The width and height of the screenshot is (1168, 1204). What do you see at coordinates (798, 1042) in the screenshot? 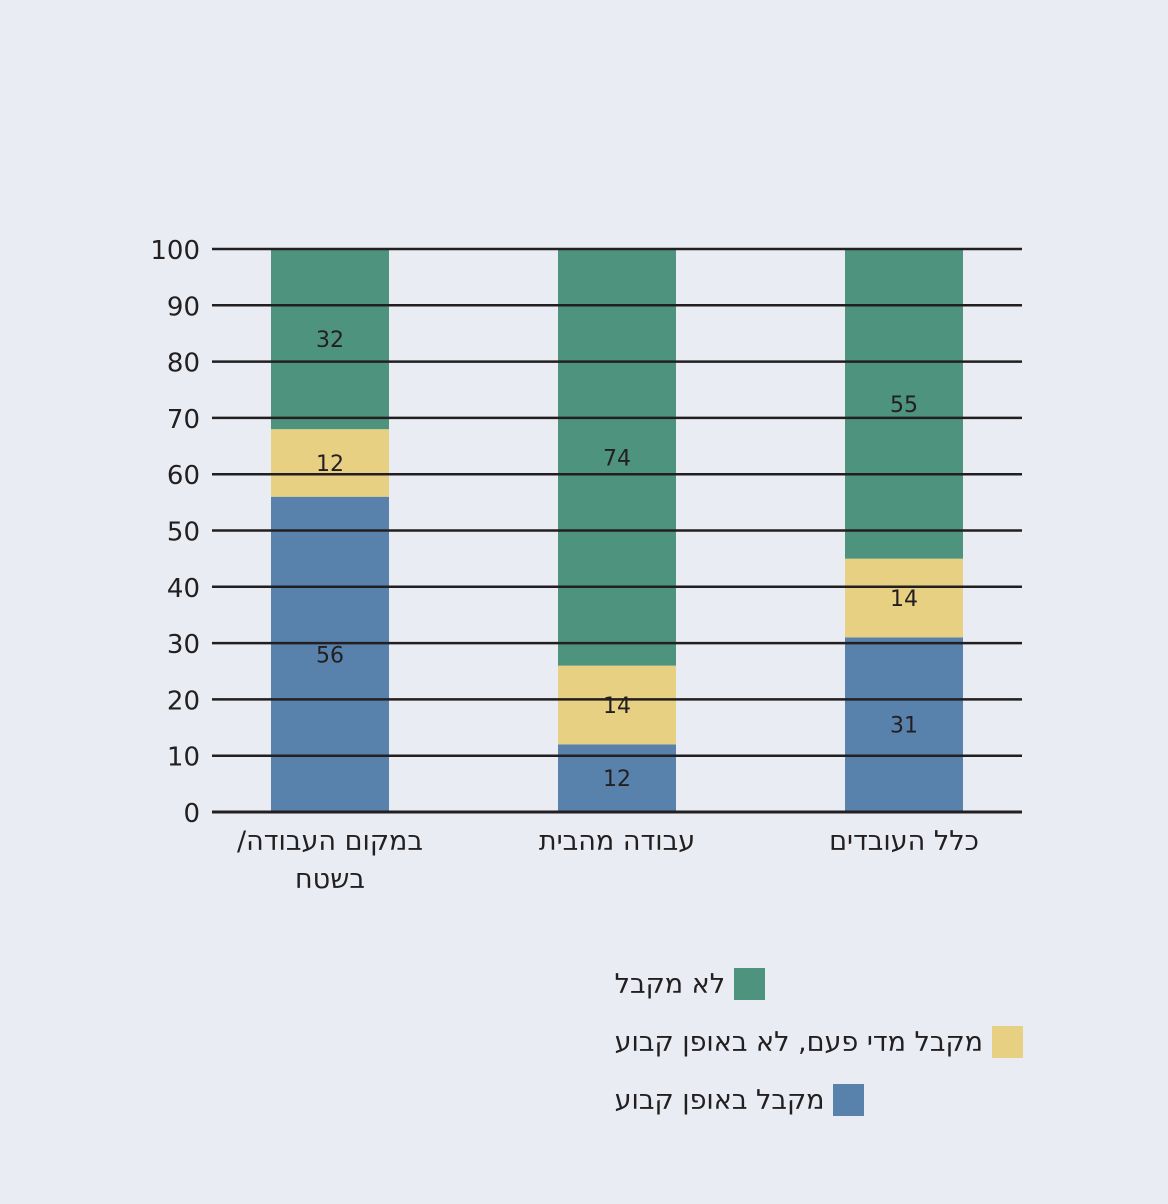
I see `legend-label: מקבל מדי פעם, לא באופן קבוע` at bounding box center [798, 1042].